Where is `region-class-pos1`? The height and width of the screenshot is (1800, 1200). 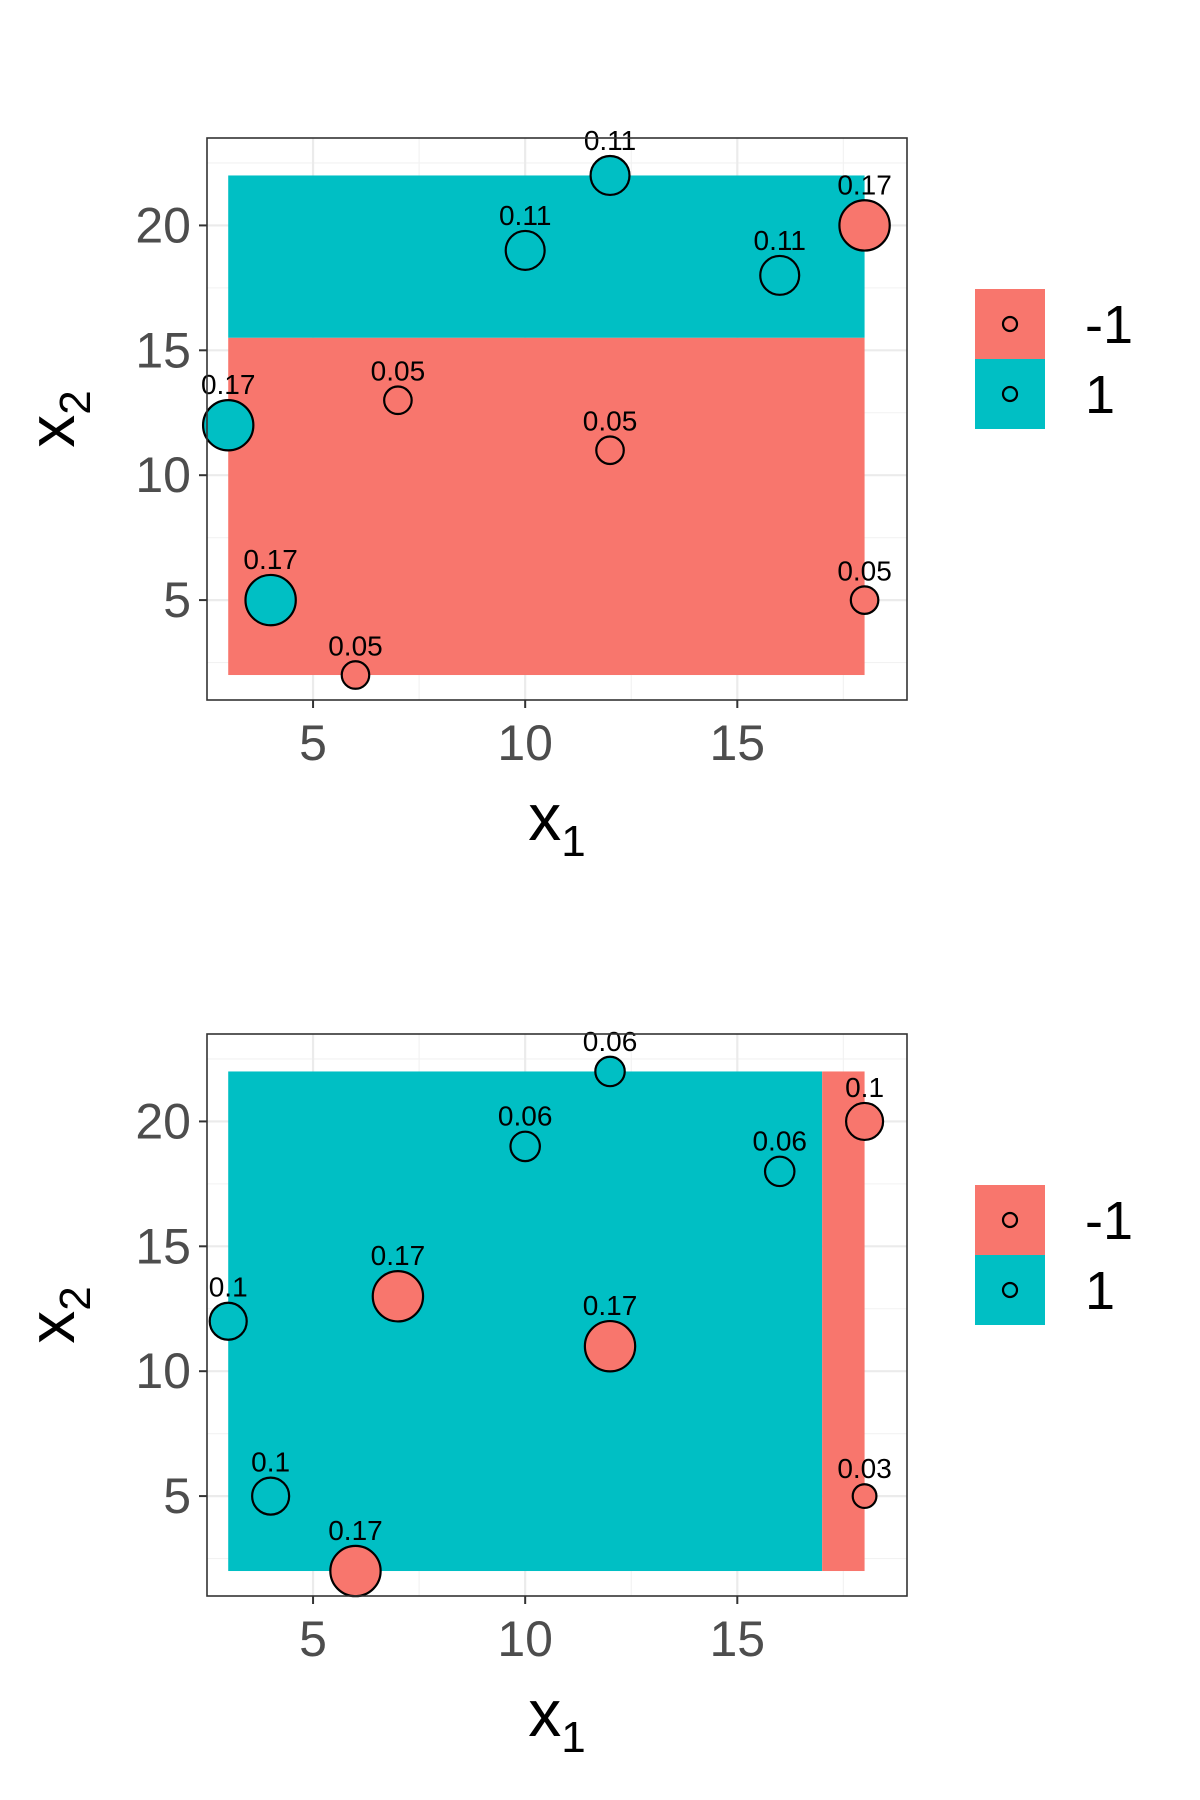 region-class-pos1 is located at coordinates (546, 256).